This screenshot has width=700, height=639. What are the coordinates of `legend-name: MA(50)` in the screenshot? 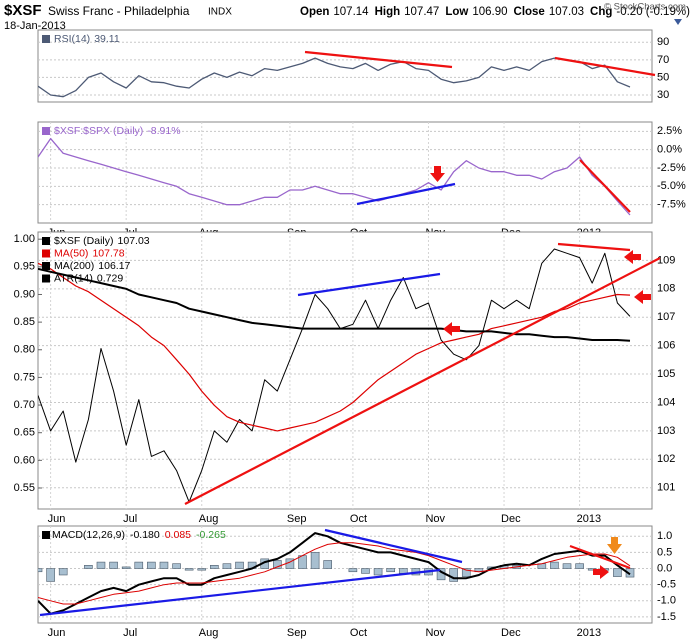 It's located at (71, 253).